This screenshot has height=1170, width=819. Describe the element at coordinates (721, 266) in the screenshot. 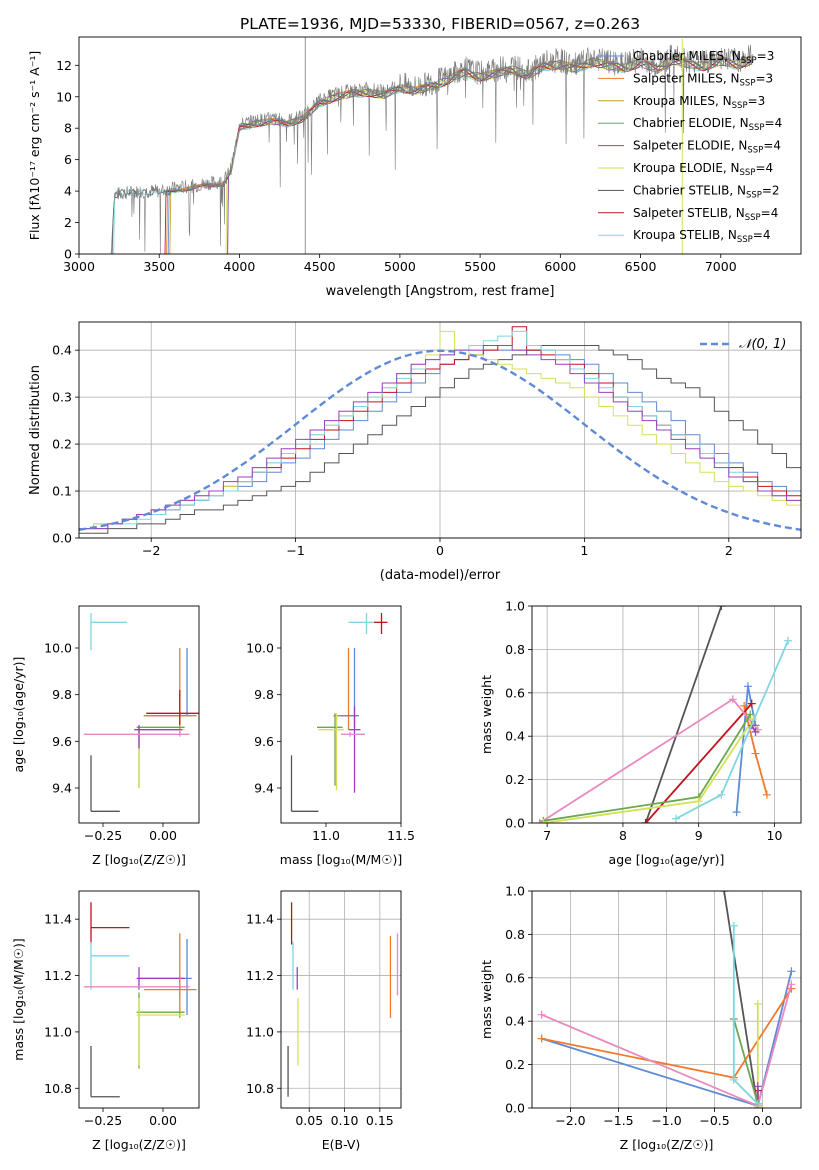

I see `x-tick-label: 7000` at that location.